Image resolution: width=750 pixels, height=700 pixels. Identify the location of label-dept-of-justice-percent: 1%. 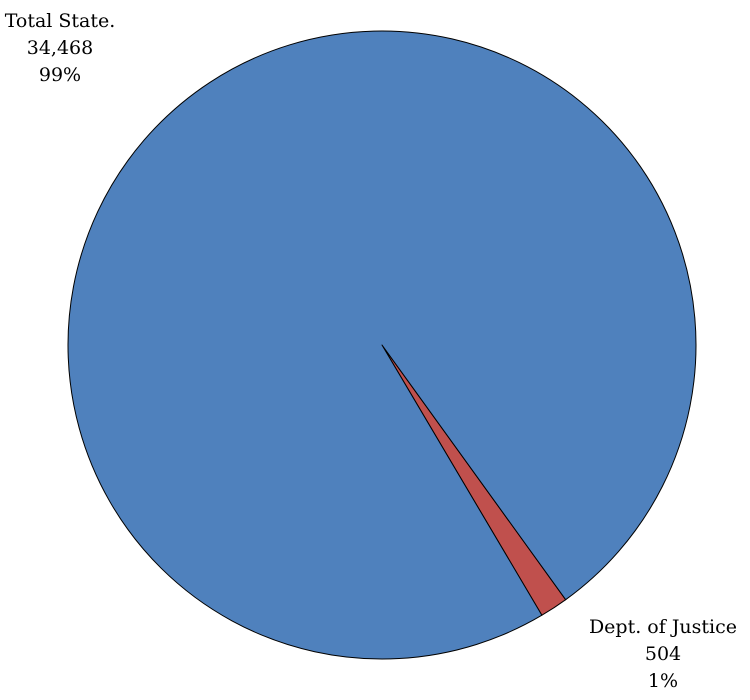
(663, 681).